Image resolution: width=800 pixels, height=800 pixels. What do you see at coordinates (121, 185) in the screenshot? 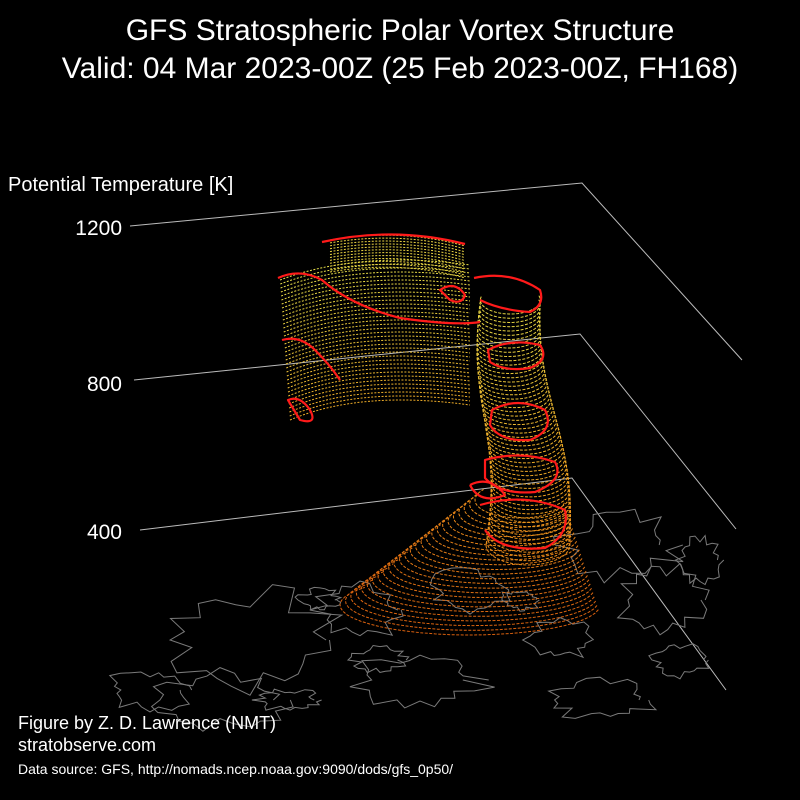
I see `axis-title: Potential Temperature [K]` at bounding box center [121, 185].